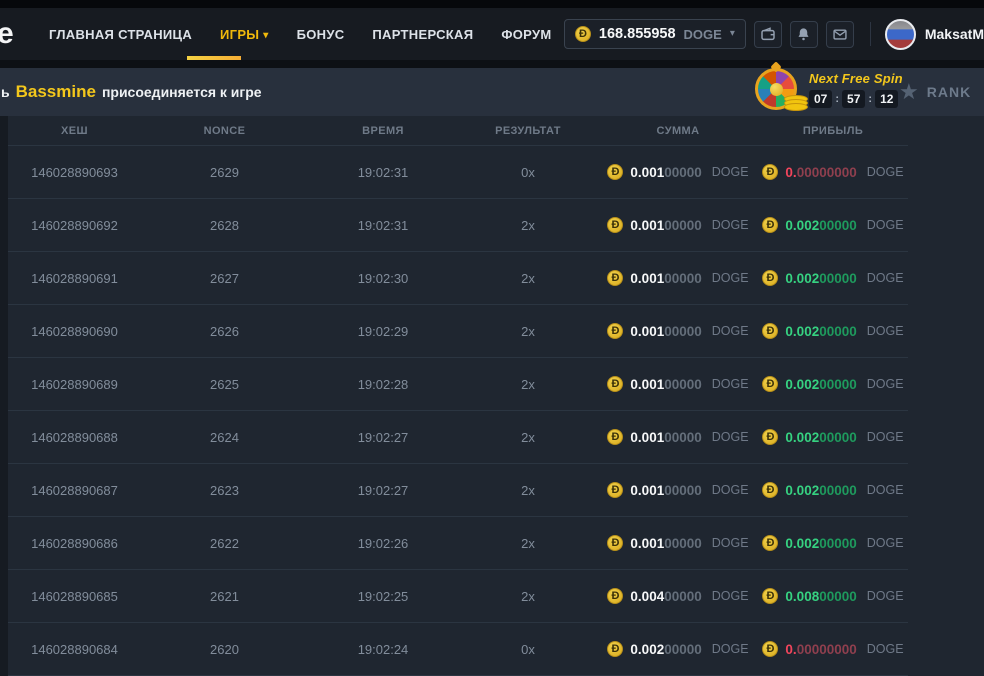  Describe the element at coordinates (833, 130) in the screenshot. I see `col-header-profit: ПРИБЫЛЬ` at that location.